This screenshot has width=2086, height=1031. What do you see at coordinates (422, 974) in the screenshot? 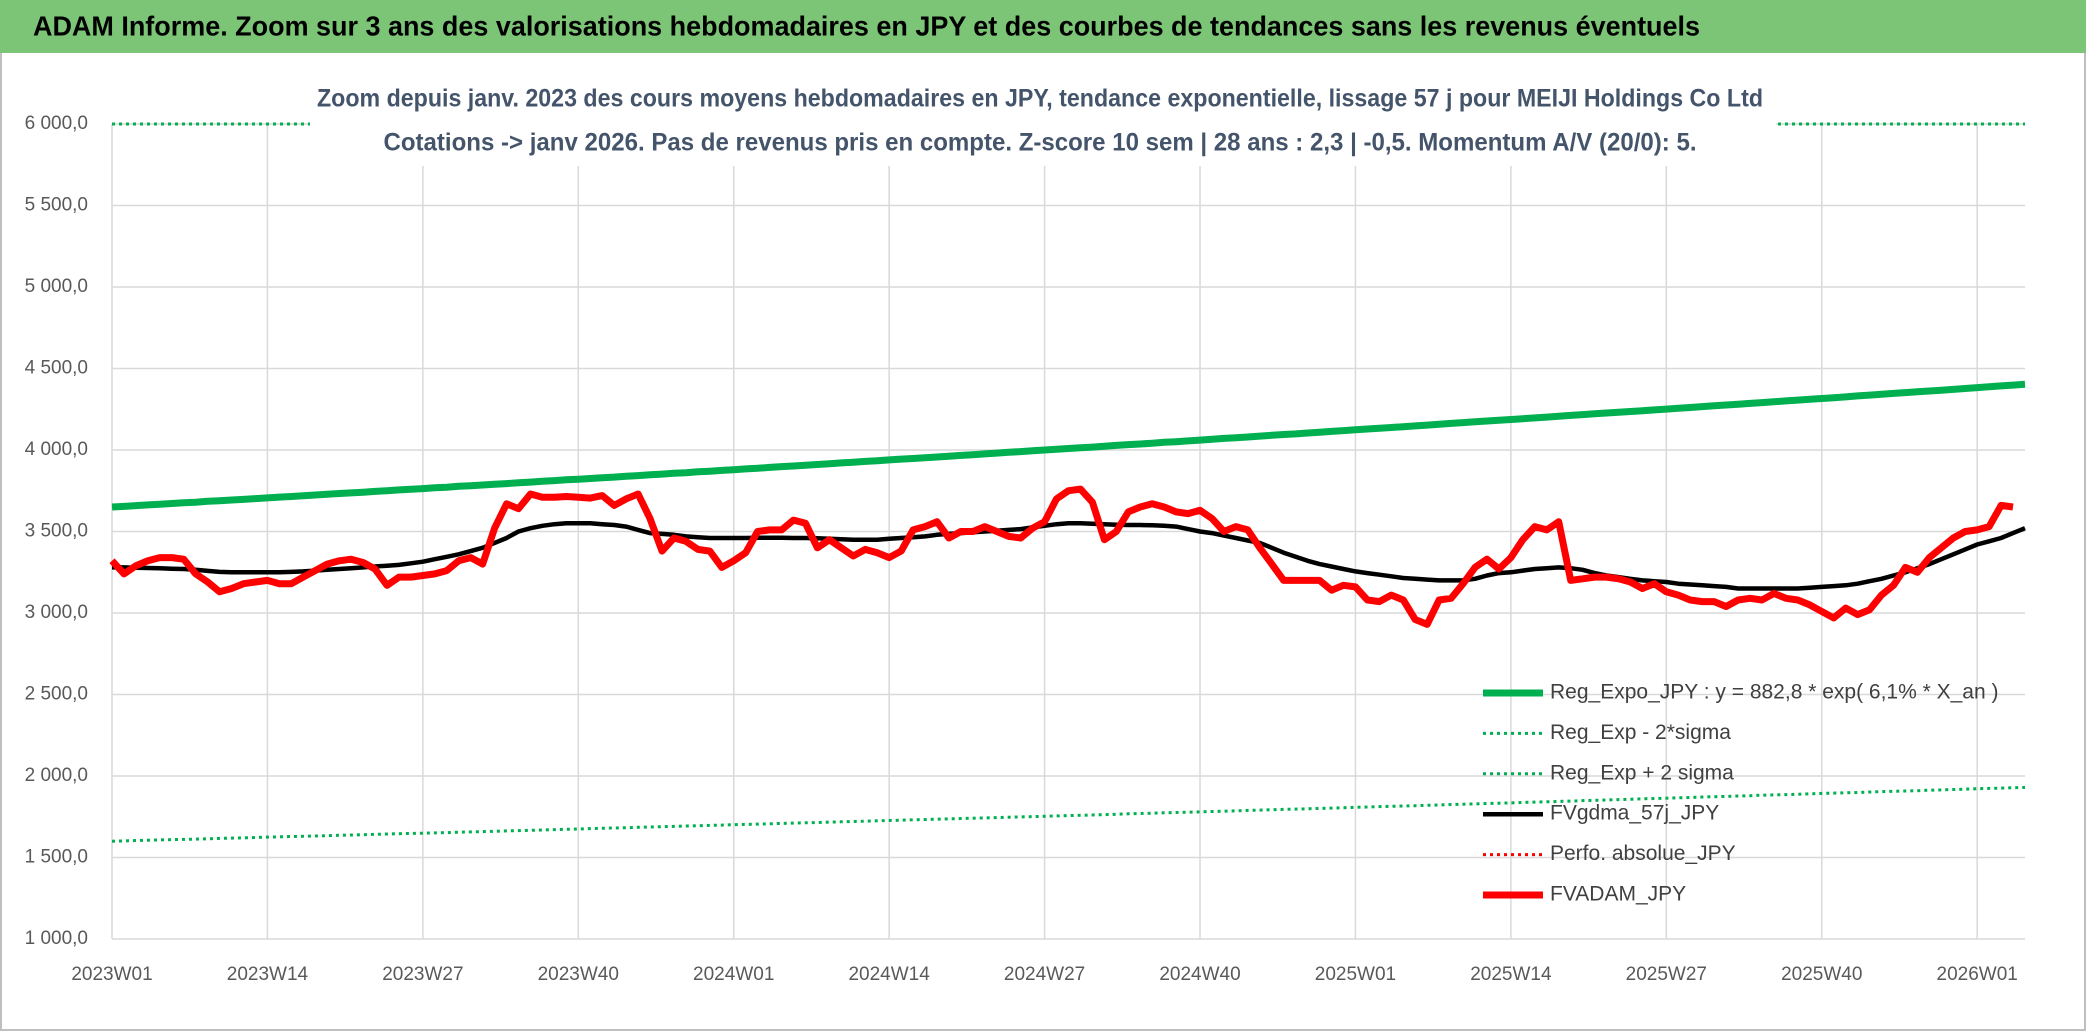
I see `x-tick-label: 2023W27` at bounding box center [422, 974].